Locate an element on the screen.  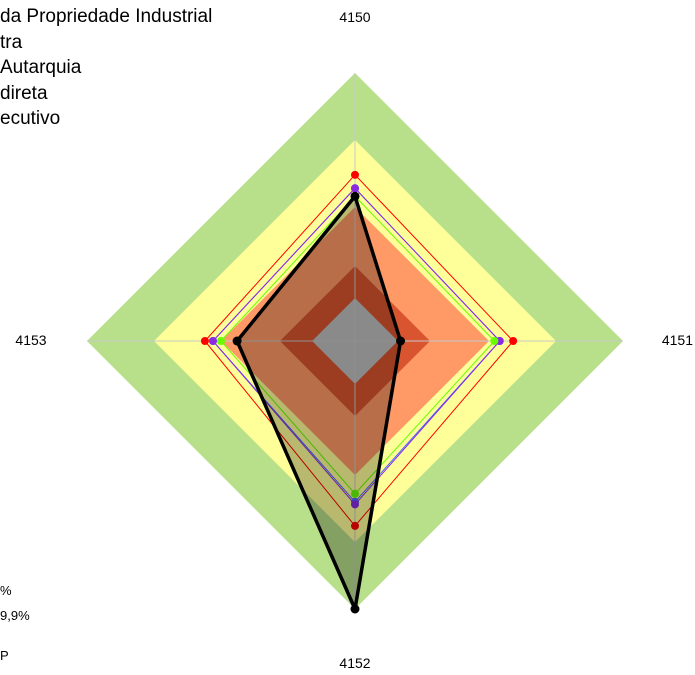
legend-fragment: 9,9% is located at coordinates (15, 615).